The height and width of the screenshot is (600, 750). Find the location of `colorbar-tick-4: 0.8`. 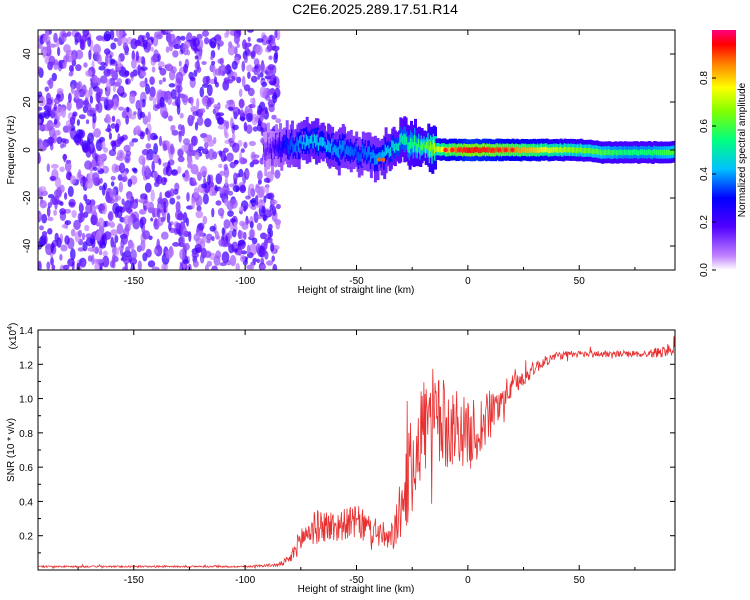

colorbar-tick-4: 0.8 is located at coordinates (704, 78).